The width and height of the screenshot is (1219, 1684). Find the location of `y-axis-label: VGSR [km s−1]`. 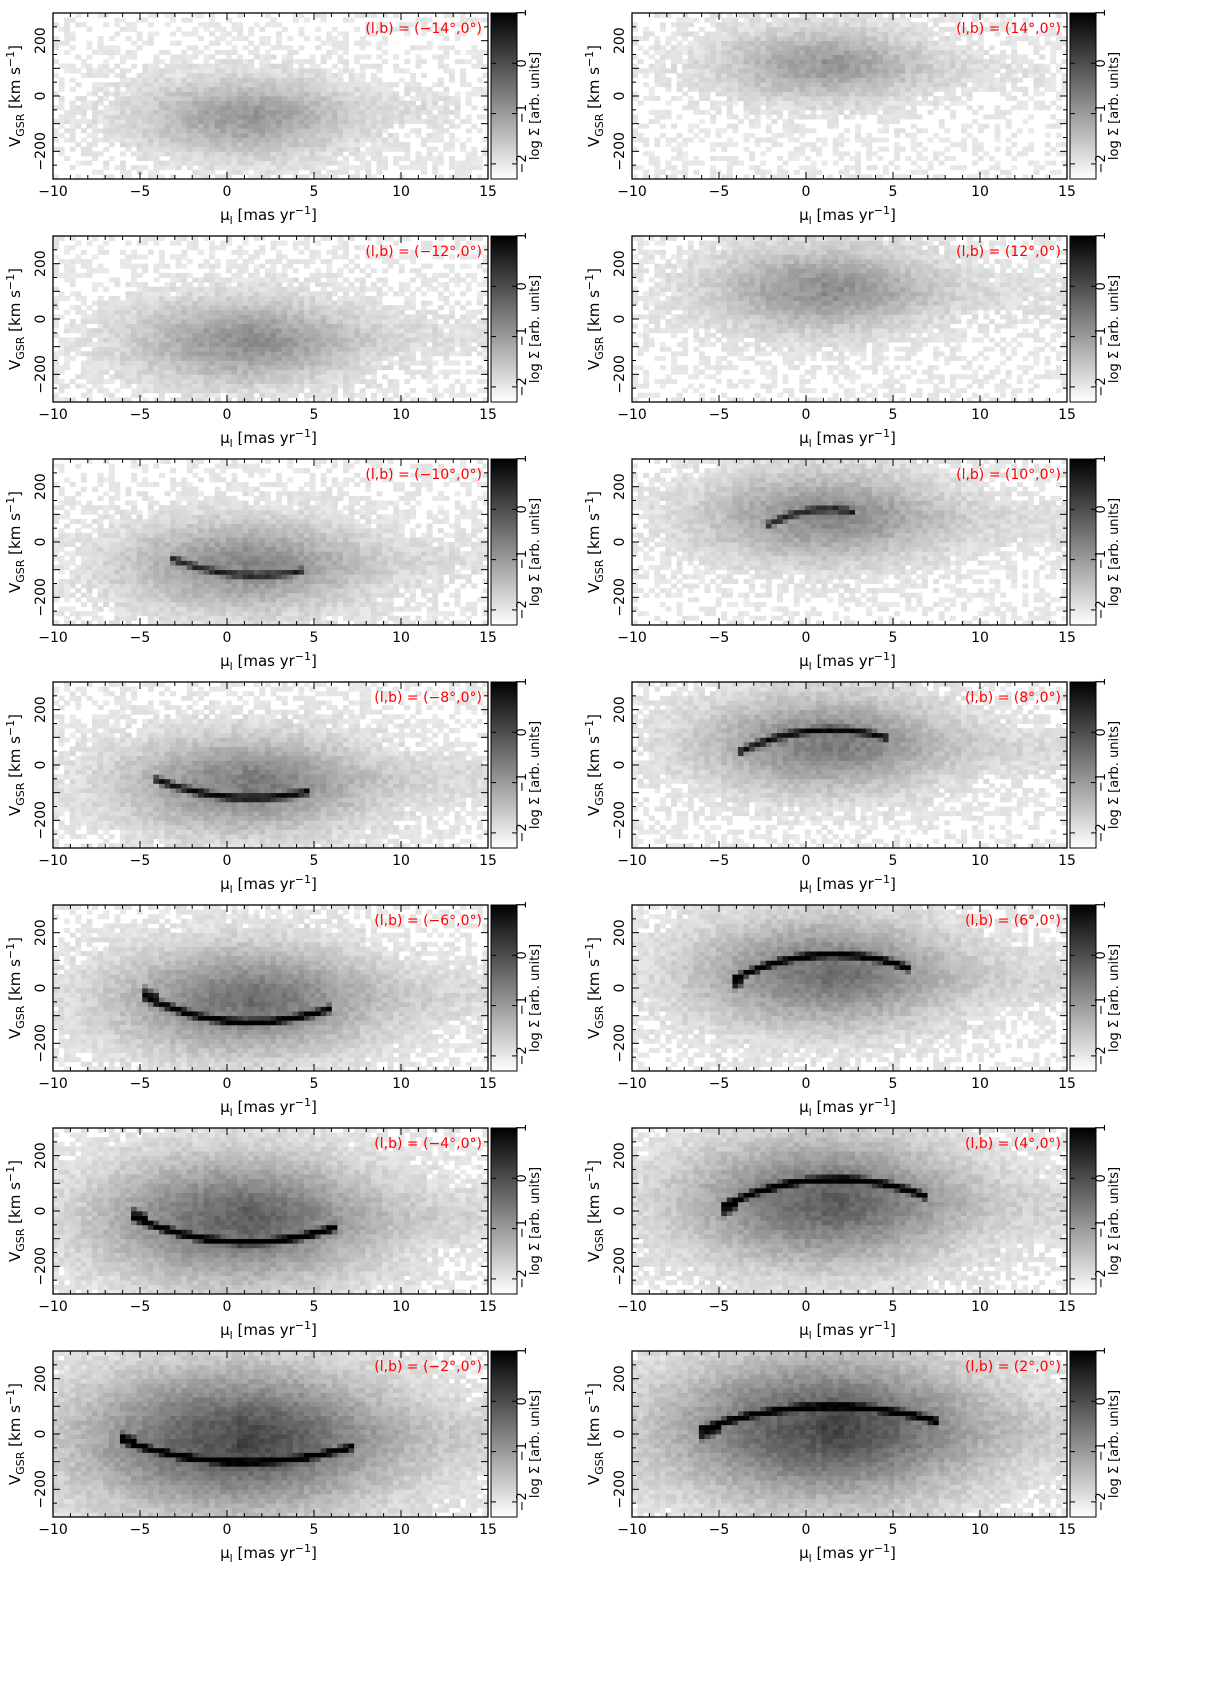

y-axis-label: VGSR [km s−1] is located at coordinates (15, 96).